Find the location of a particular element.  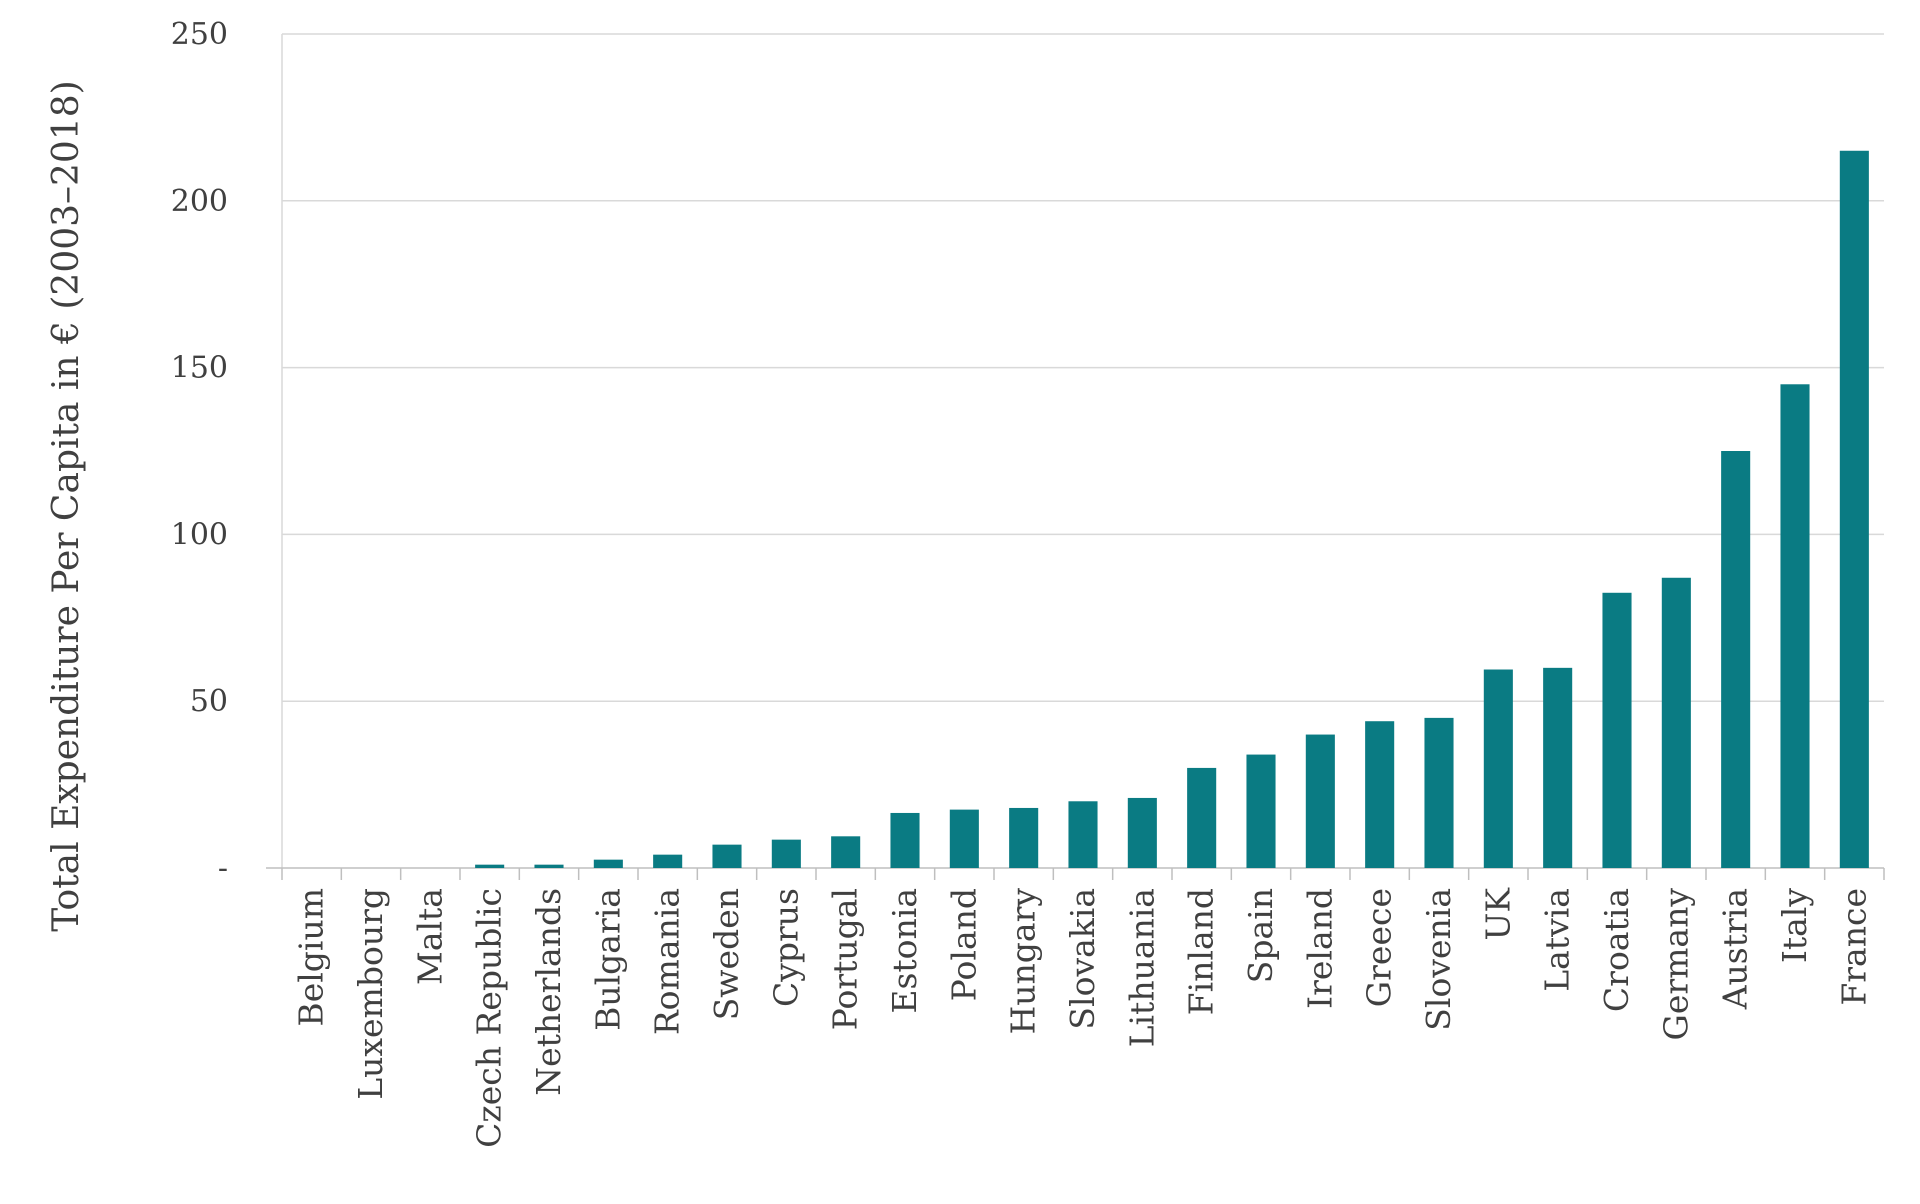

bar-croatia is located at coordinates (1617, 730).